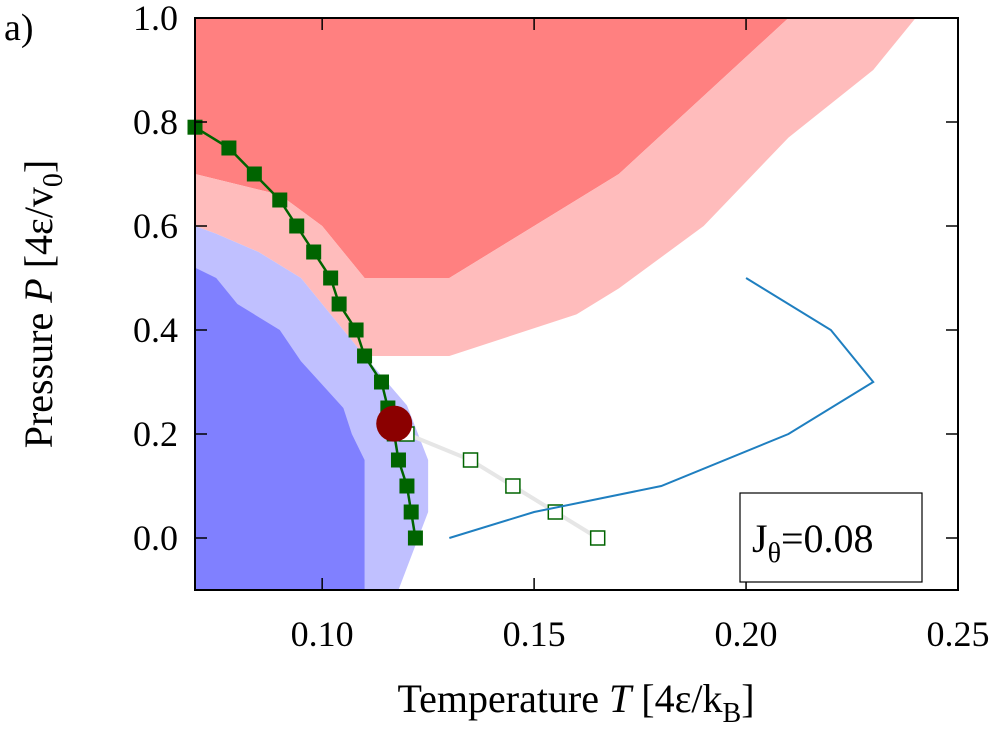 The height and width of the screenshot is (734, 996). I want to click on legend-frame, so click(831, 537).